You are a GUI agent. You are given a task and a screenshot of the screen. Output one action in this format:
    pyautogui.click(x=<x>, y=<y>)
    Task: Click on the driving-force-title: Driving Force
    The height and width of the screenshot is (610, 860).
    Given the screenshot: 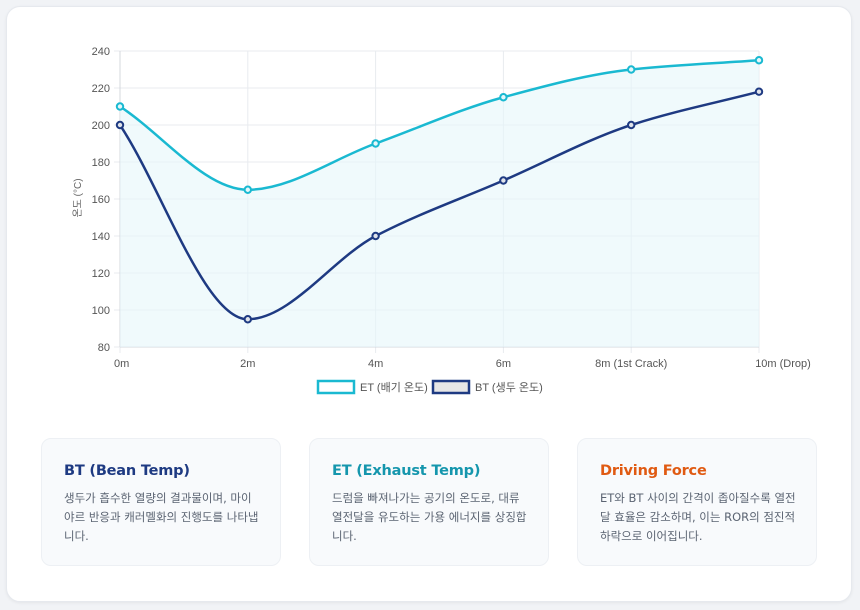 What is the action you would take?
    pyautogui.click(x=653, y=471)
    